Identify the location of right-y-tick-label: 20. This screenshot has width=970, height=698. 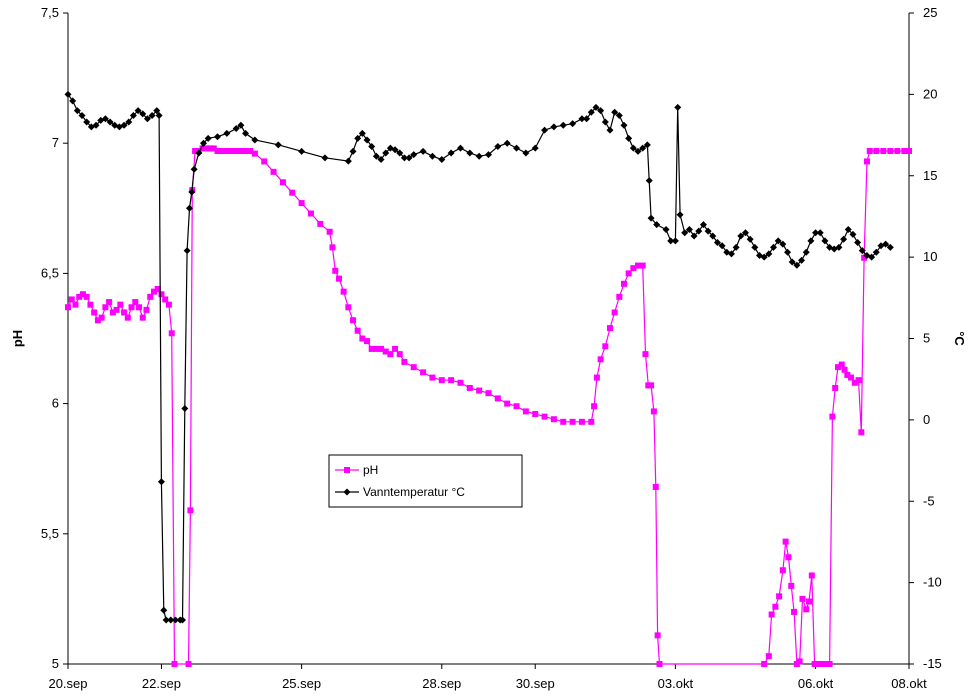
(930, 93).